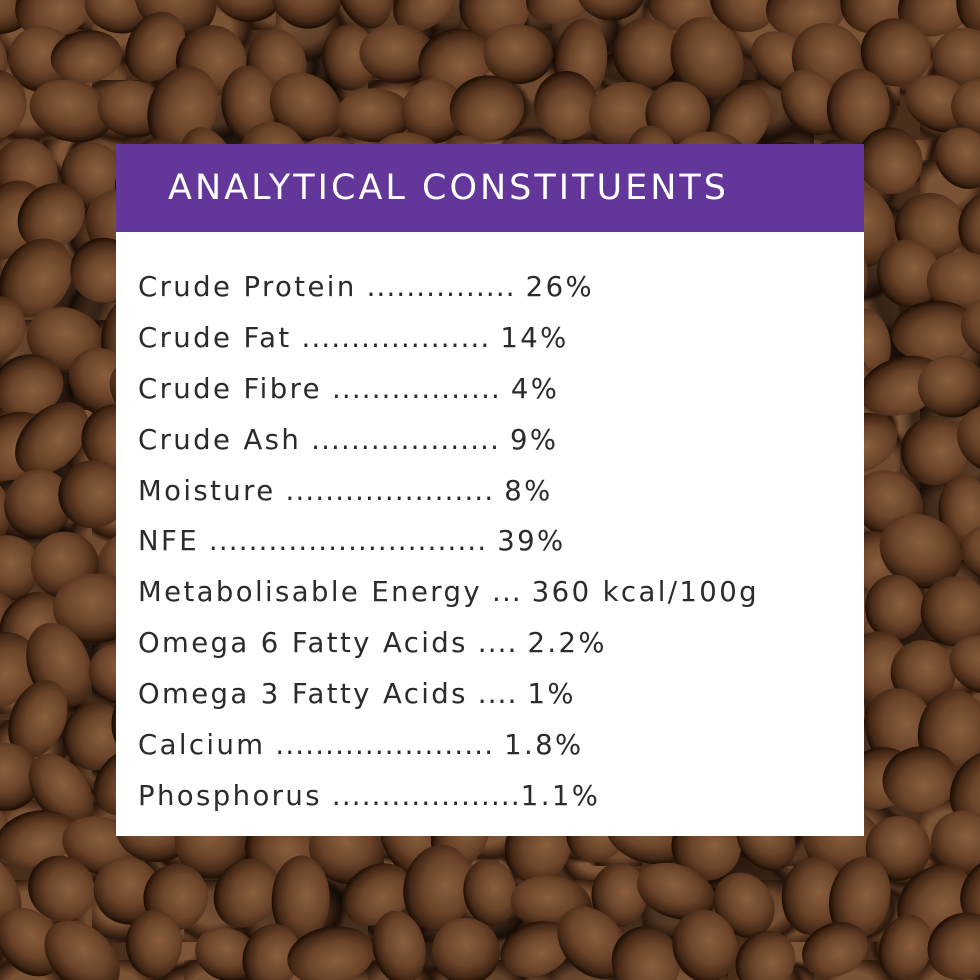 The image size is (980, 980). I want to click on constituent-row: Omega 6 Fatty Acids .... 2.2%, so click(501, 643).